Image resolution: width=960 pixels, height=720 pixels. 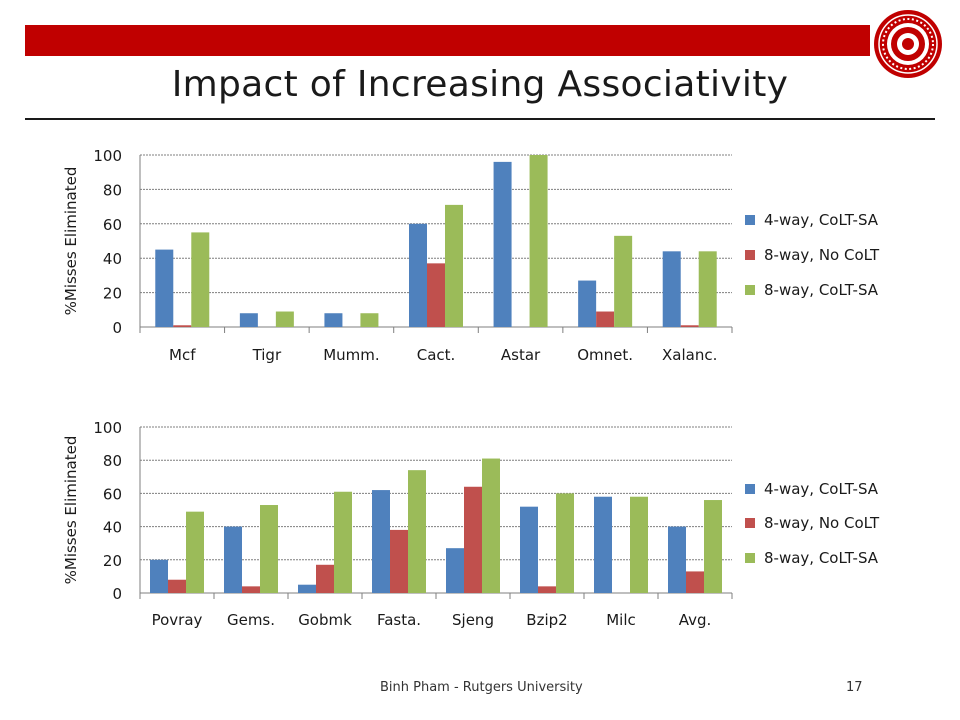 What do you see at coordinates (351, 355) in the screenshot?
I see `x-tick-label: Mumm.` at bounding box center [351, 355].